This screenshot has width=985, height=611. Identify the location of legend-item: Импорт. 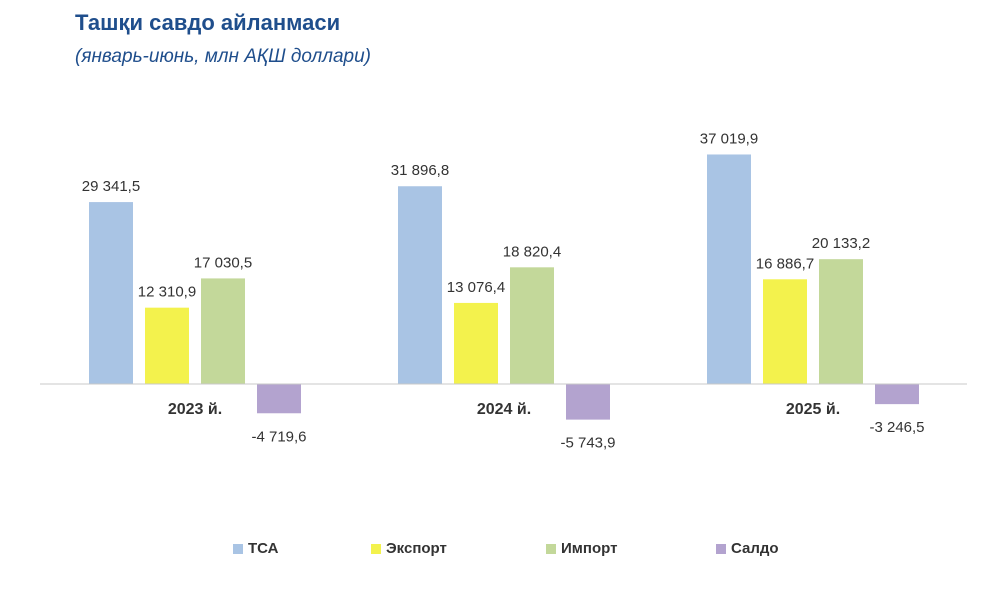
(581, 548).